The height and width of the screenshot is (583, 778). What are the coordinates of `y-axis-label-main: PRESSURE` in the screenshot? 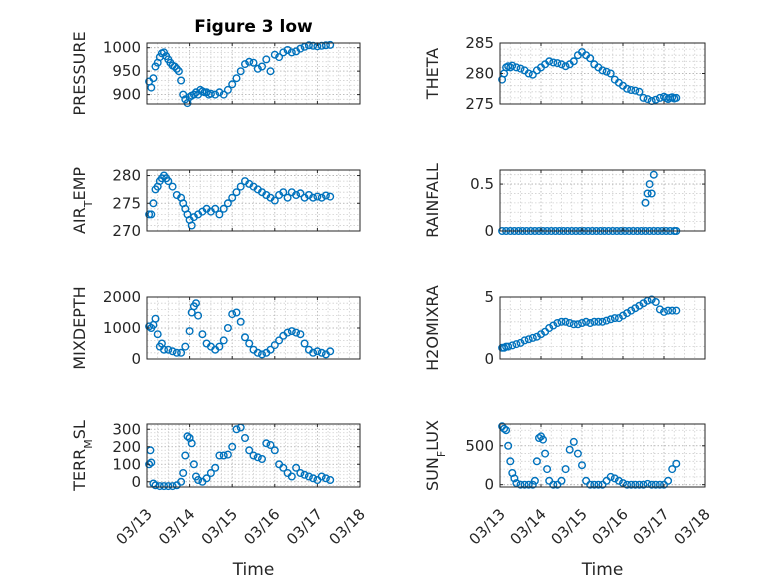 It's located at (79, 73).